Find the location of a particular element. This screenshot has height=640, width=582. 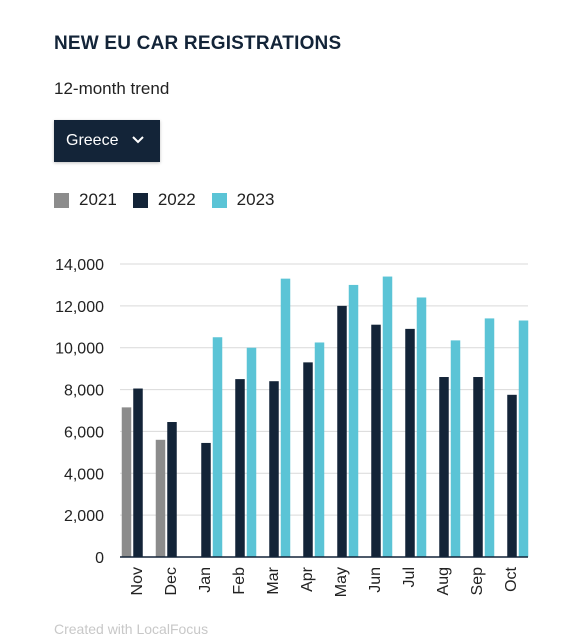

bar-2022-jun is located at coordinates (376, 440).